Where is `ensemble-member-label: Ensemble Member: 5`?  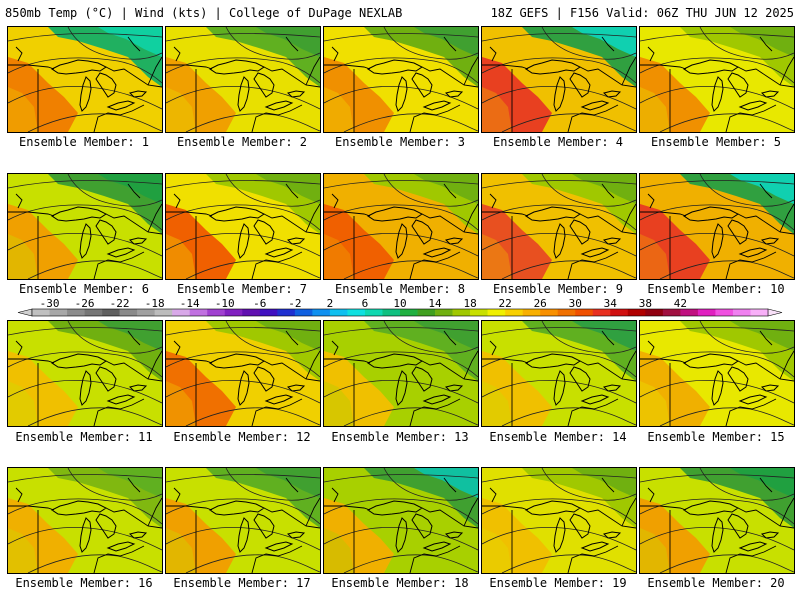
ensemble-member-label: Ensemble Member: 5 is located at coordinates (716, 142).